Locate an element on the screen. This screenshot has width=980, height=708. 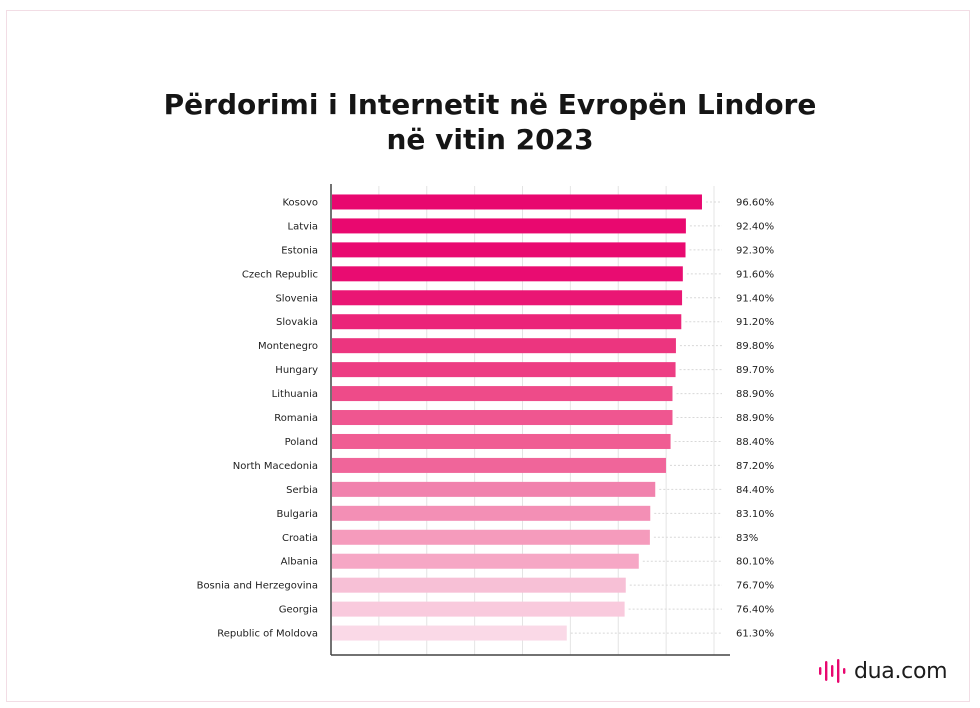
category-label: Czech Republic is located at coordinates (280, 274).